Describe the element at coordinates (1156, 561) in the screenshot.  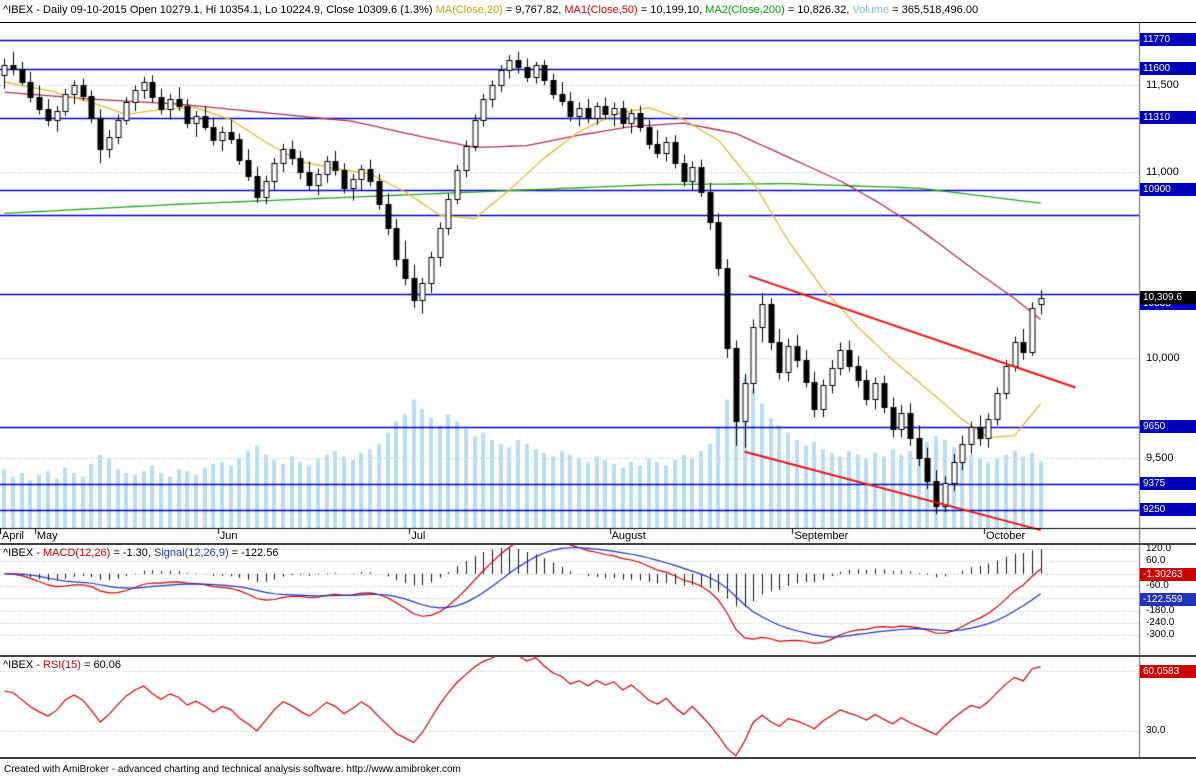
I see `macd-axis-label: 60.0` at that location.